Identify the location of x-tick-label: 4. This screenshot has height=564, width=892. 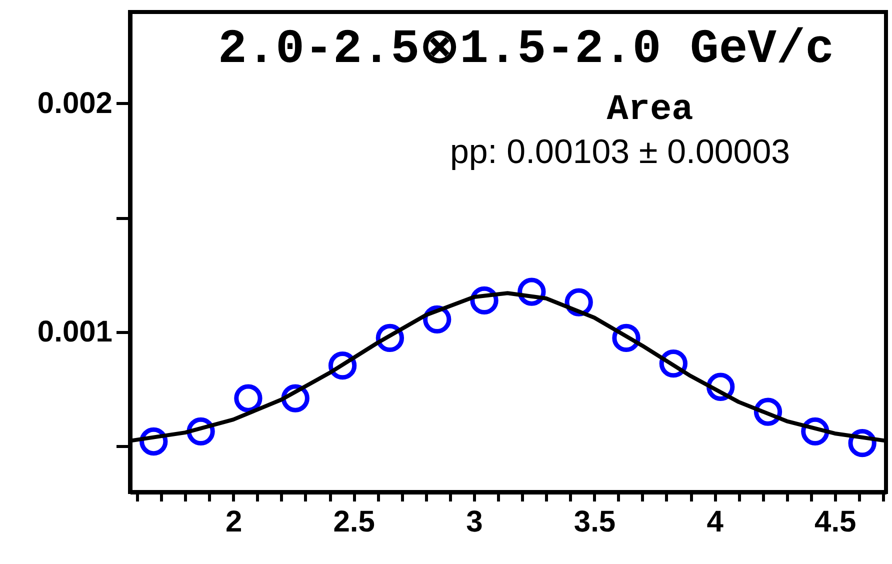
(715, 522).